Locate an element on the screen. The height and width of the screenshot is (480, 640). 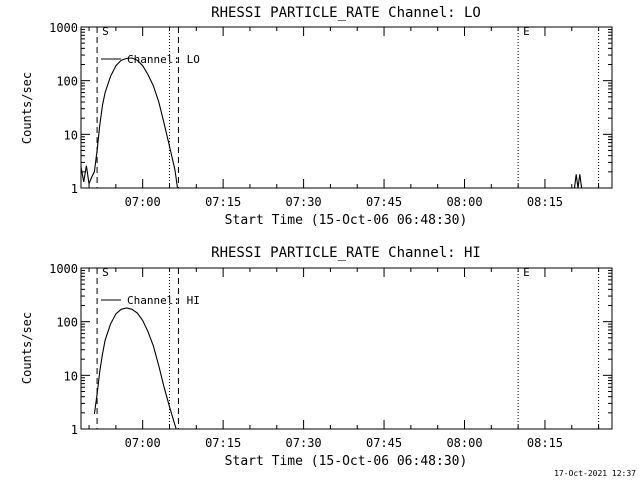
chart-title: RHESSI PARTICLE_RATE Channel: LO is located at coordinates (346, 13).